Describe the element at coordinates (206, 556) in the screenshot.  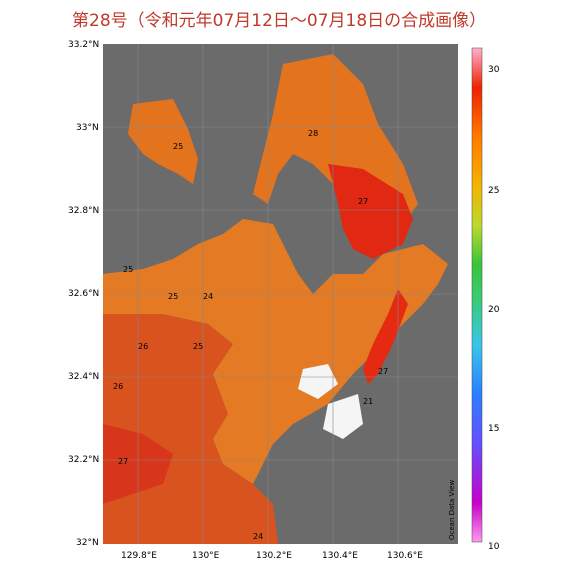
I see `lon-label: 130°E` at that location.